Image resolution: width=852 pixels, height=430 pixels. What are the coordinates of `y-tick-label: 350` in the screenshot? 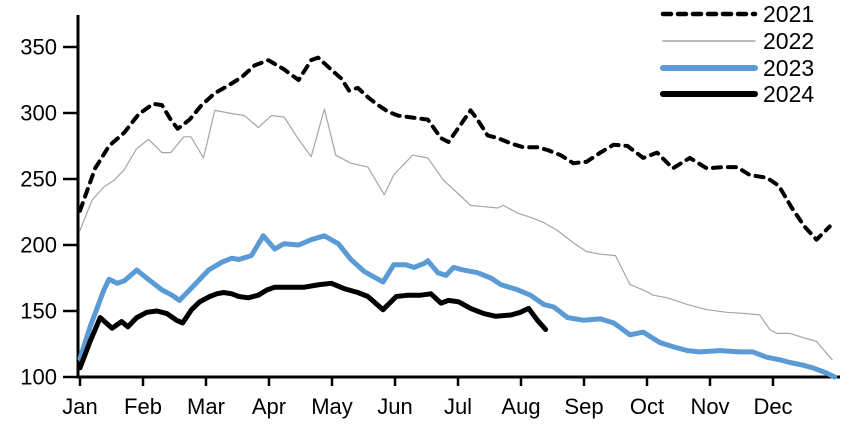 It's located at (38, 47).